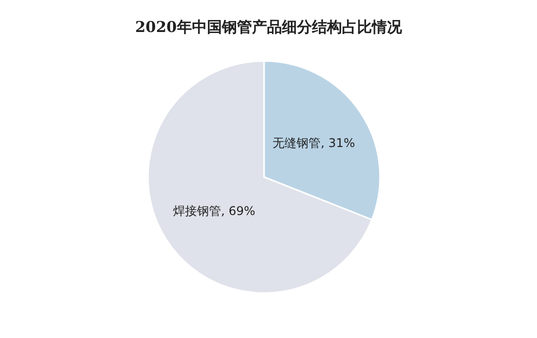 The height and width of the screenshot is (338, 537). Describe the element at coordinates (269, 27) in the screenshot. I see `chart-title: 2020年中国钢管产品细分结构占比情况` at that location.